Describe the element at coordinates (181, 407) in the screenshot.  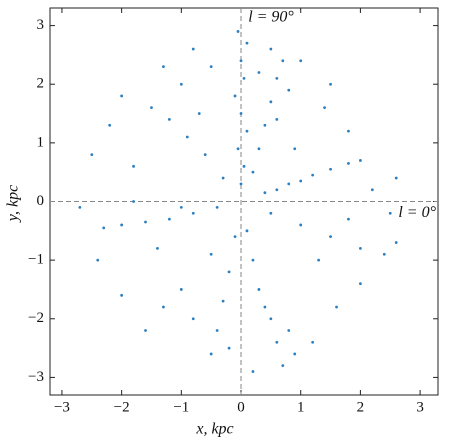
I see `x-tick-label: −1` at that location.